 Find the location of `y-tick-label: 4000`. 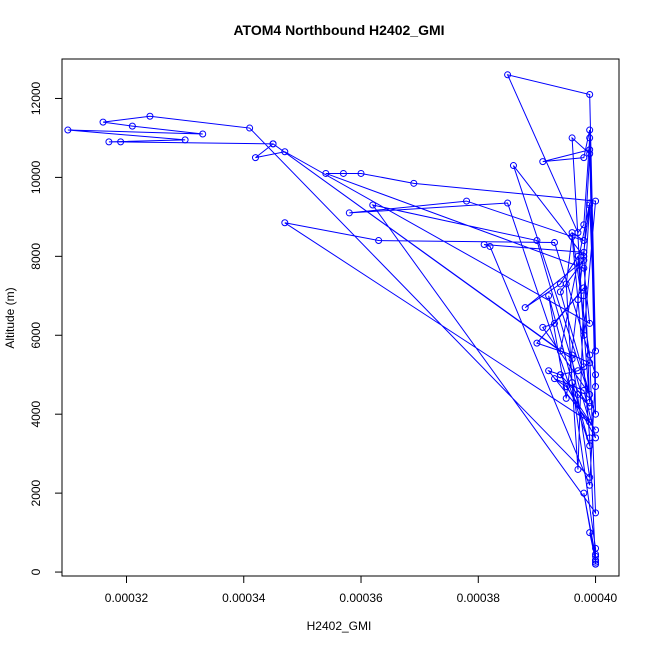

y-tick-label: 4000 is located at coordinates (36, 414).